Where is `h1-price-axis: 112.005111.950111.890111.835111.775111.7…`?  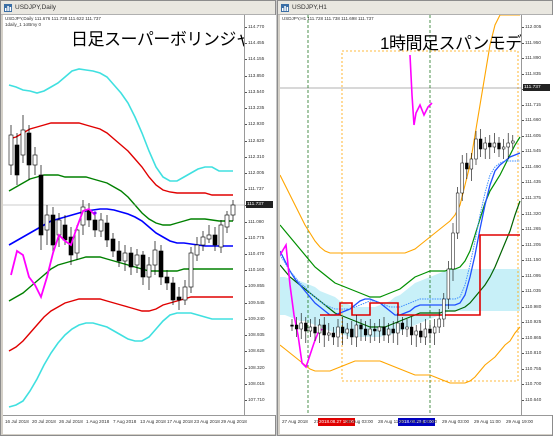
h1-price-axis: 112.005111.950111.890111.835111.775111.7… is located at coordinates (537, 215).